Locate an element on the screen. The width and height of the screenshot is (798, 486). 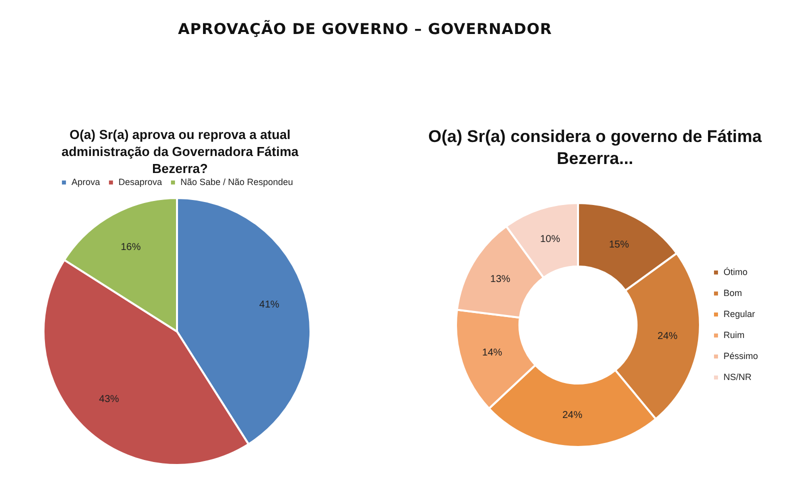
chart-title: O(a) Sr(a) aprova ou reprova a atual administração da Governadora Fátima Bezerra? is located at coordinates (180, 151).